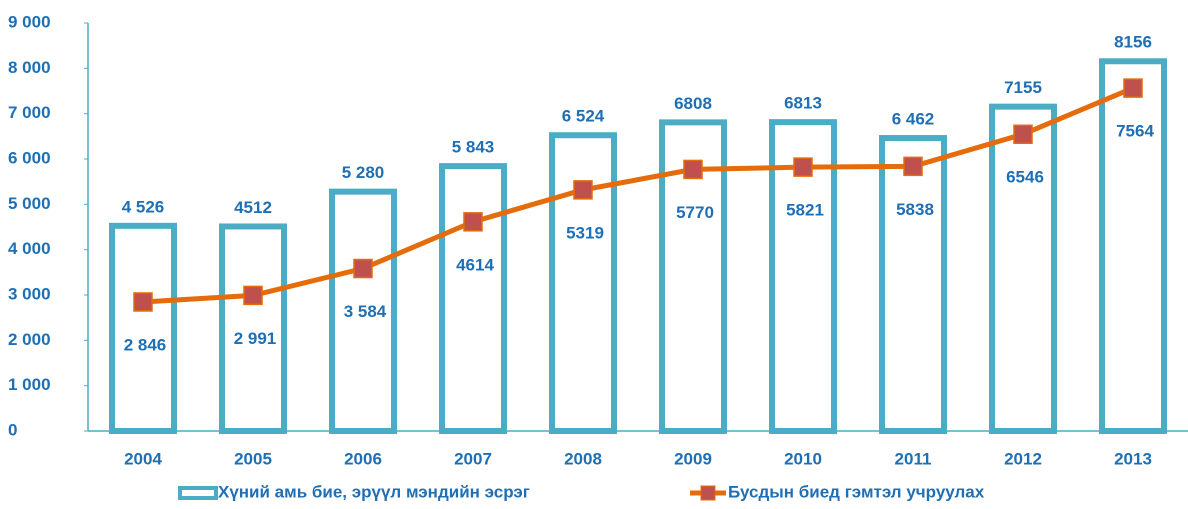 Image resolution: width=1188 pixels, height=509 pixels. What do you see at coordinates (475, 264) in the screenshot?
I see `line-value-label: 4614` at bounding box center [475, 264].